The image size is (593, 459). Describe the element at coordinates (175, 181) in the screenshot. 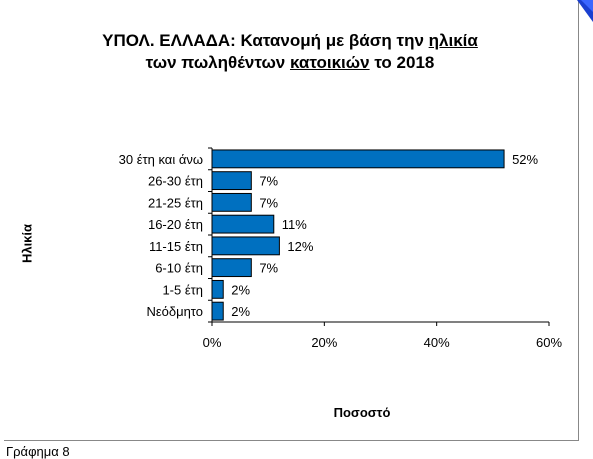

I see `category-label: 26-30 έτη` at that location.